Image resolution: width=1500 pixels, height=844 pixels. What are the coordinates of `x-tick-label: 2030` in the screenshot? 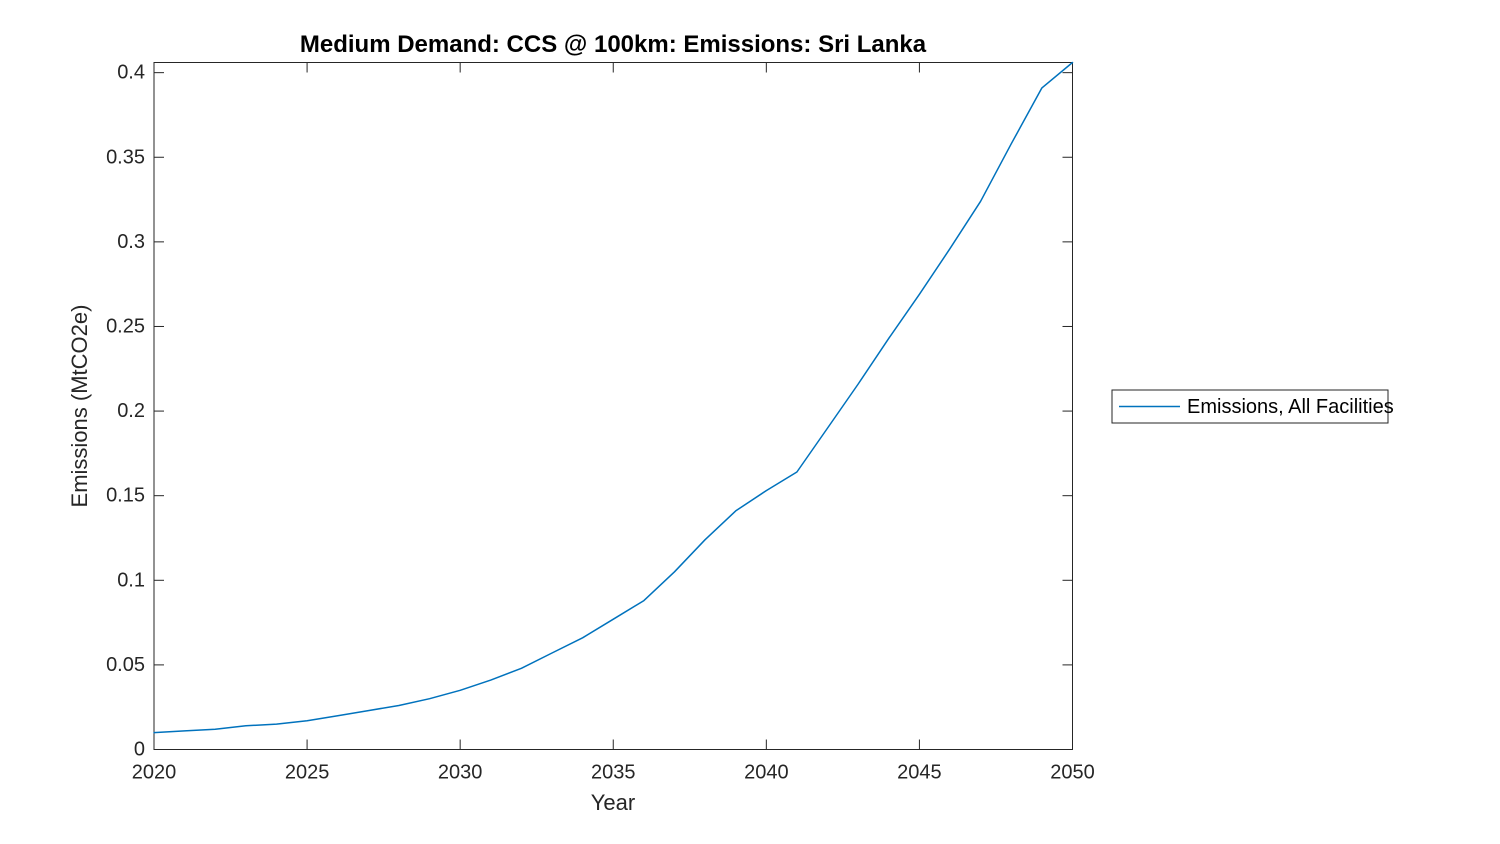 It's located at (460, 773).